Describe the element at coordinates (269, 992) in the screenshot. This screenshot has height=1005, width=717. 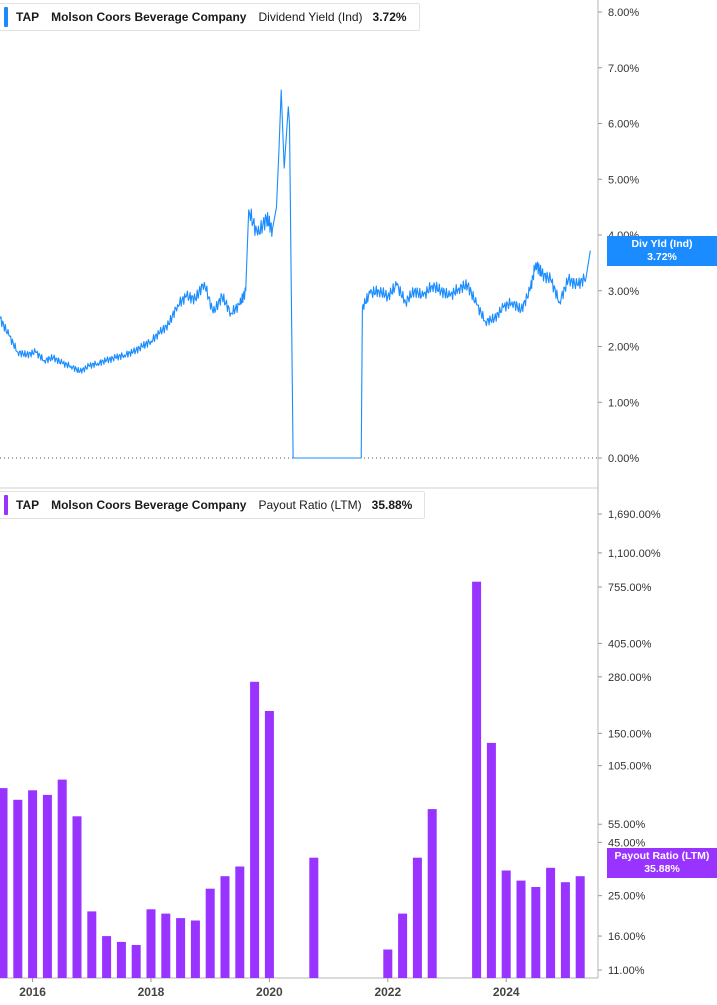
I see `x-tick-label: 2020` at that location.